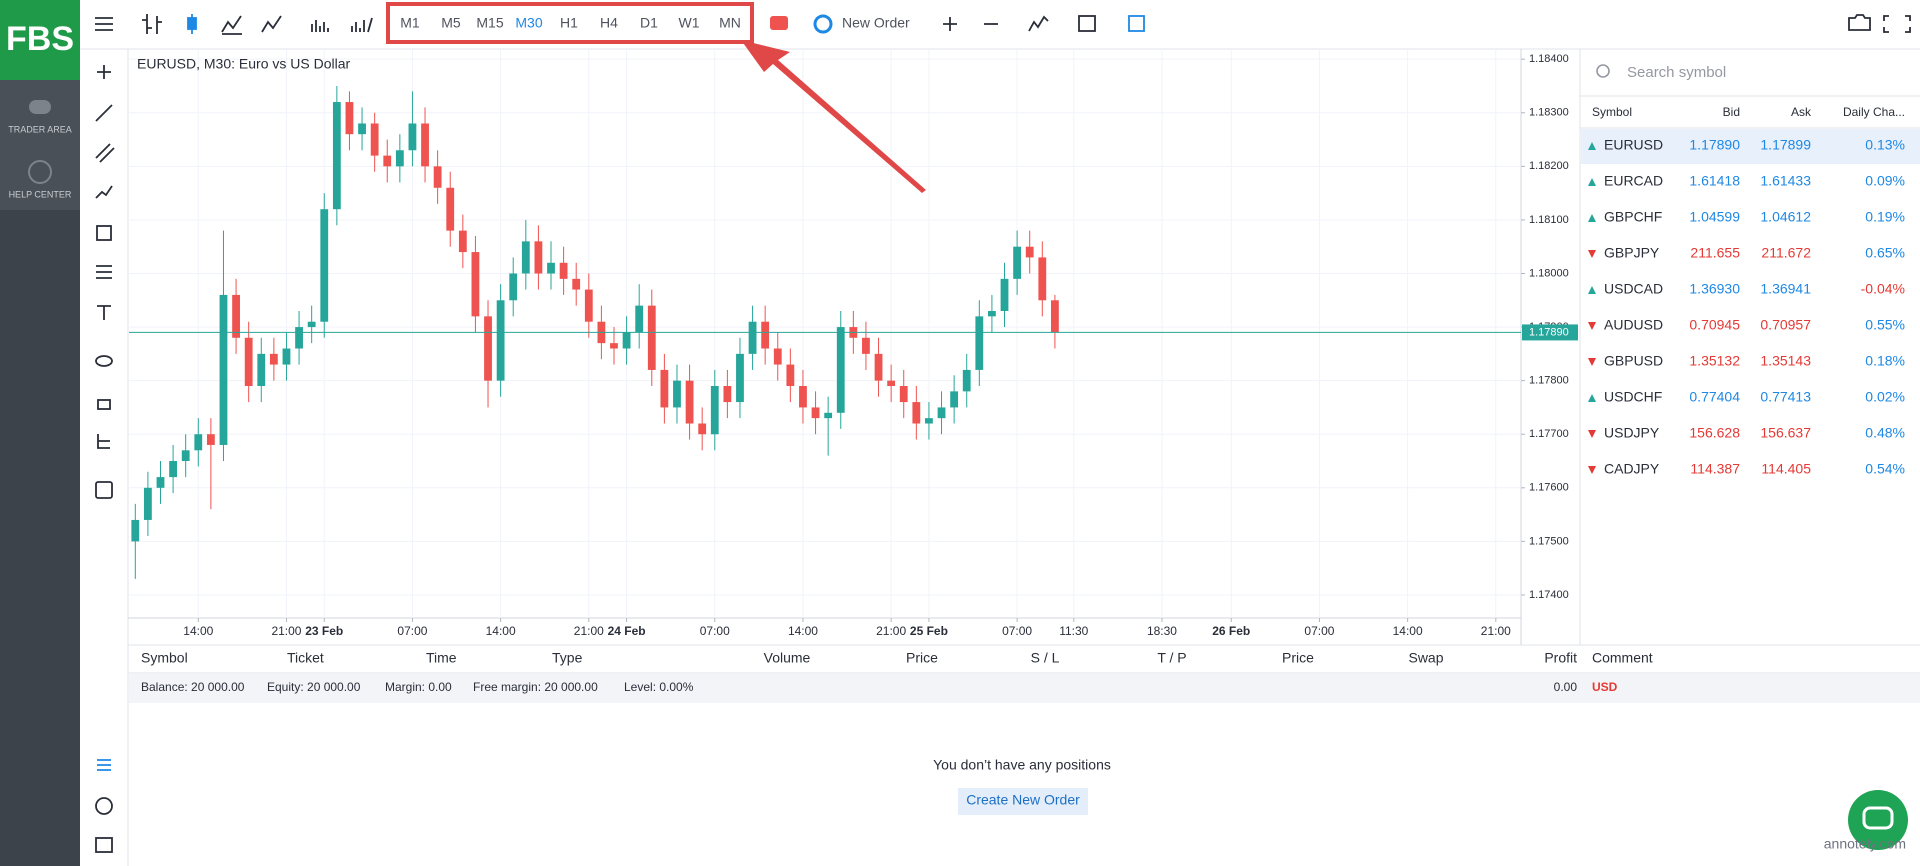 This screenshot has width=1920, height=866. What do you see at coordinates (1632, 253) in the screenshot?
I see `watchlist-symbol: GBPJPY` at bounding box center [1632, 253].